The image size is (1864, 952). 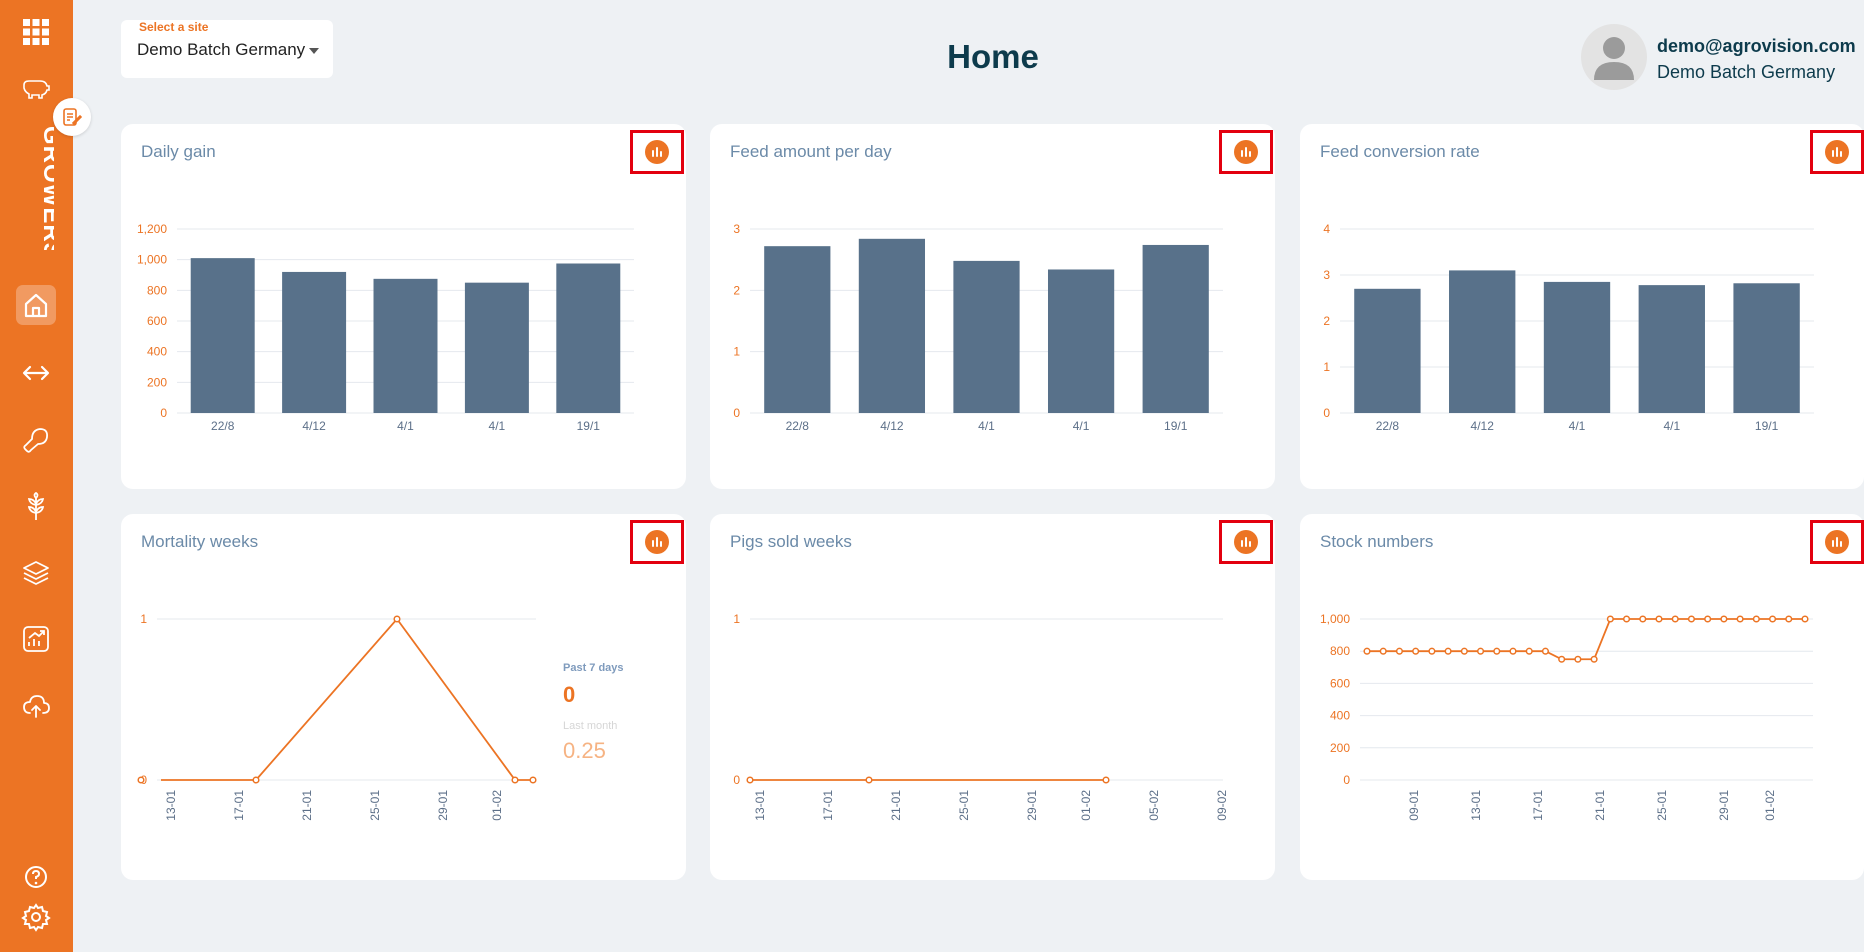 What do you see at coordinates (1154, 805) in the screenshot?
I see `x-tick-label: 05-02` at bounding box center [1154, 805].